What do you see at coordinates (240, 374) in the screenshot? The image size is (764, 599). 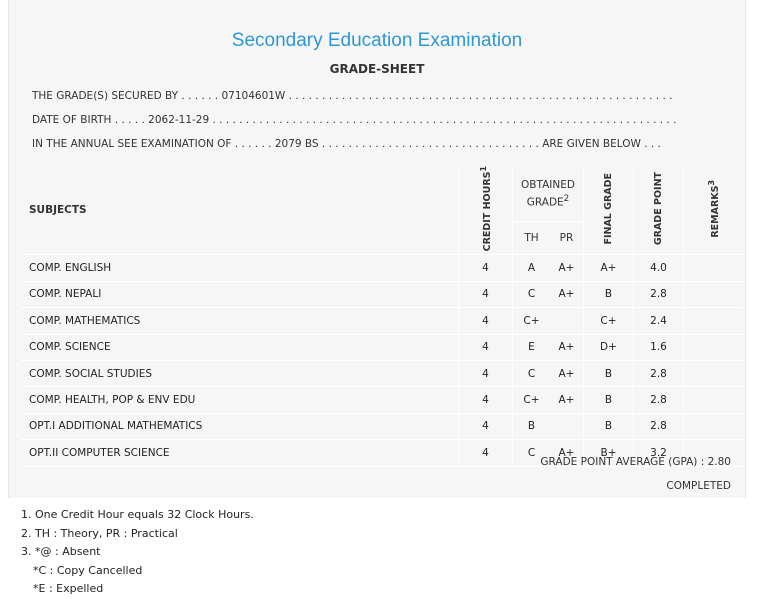 I see `subject-name: COMP. SOCIAL STUDIES` at bounding box center [240, 374].